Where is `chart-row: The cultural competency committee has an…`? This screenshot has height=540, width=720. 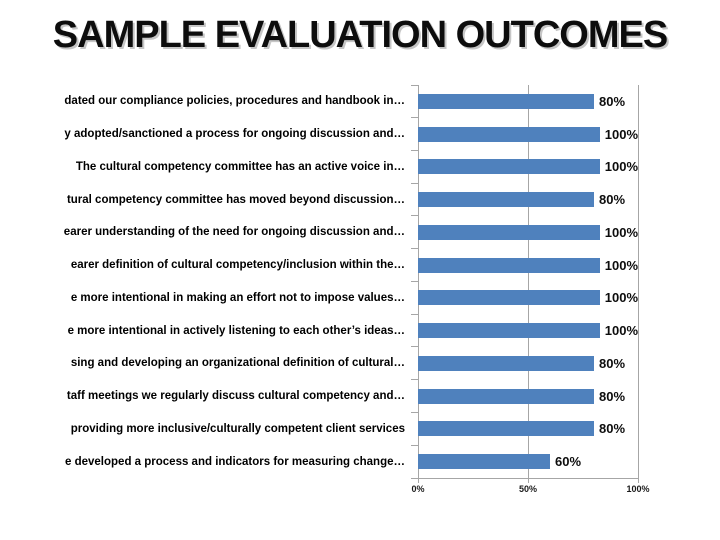
chart-row: The cultural competency committee has an… is located at coordinates (360, 167).